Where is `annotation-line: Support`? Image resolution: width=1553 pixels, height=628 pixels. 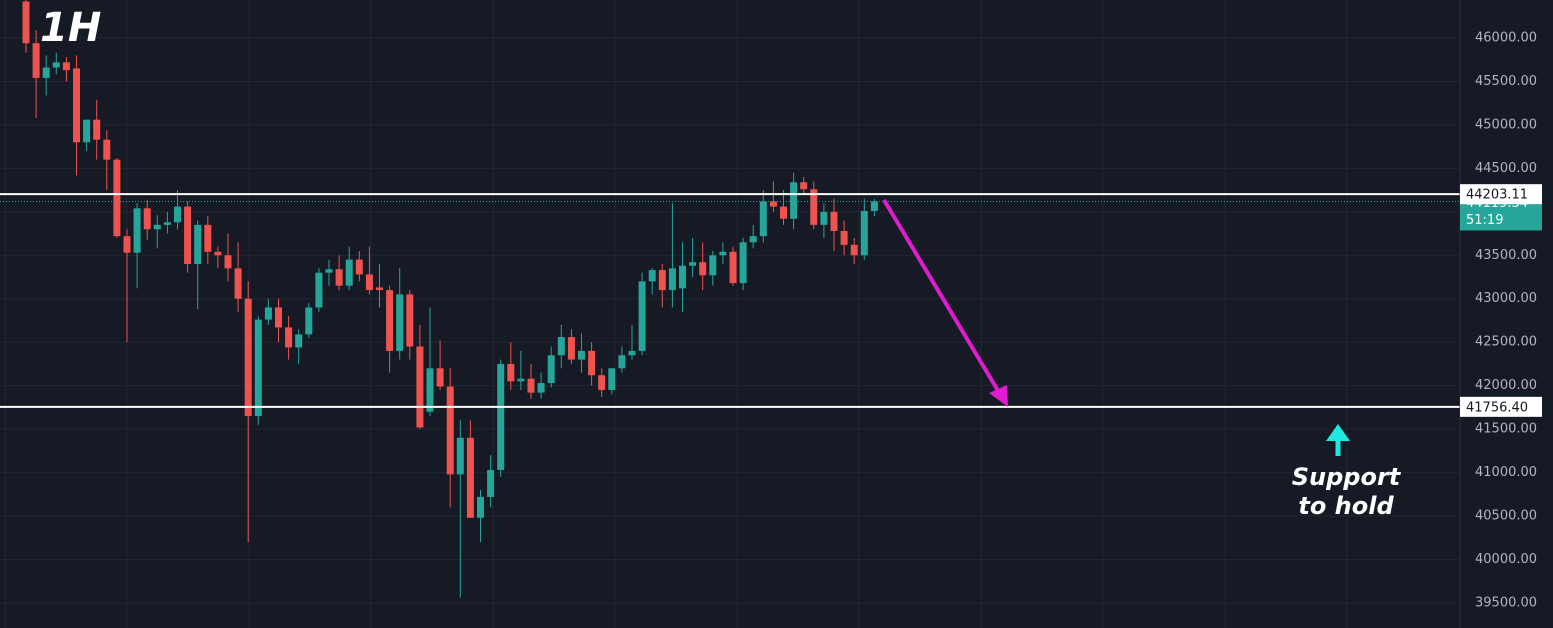 annotation-line: Support is located at coordinates (1347, 477).